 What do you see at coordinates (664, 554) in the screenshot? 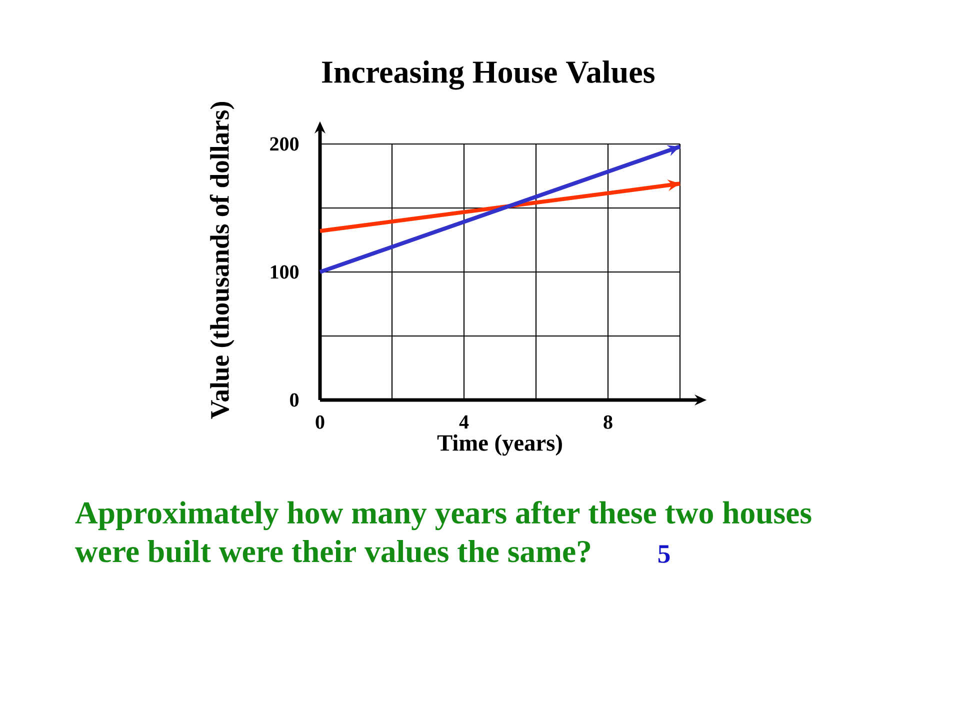
I see `text: 5` at bounding box center [664, 554].